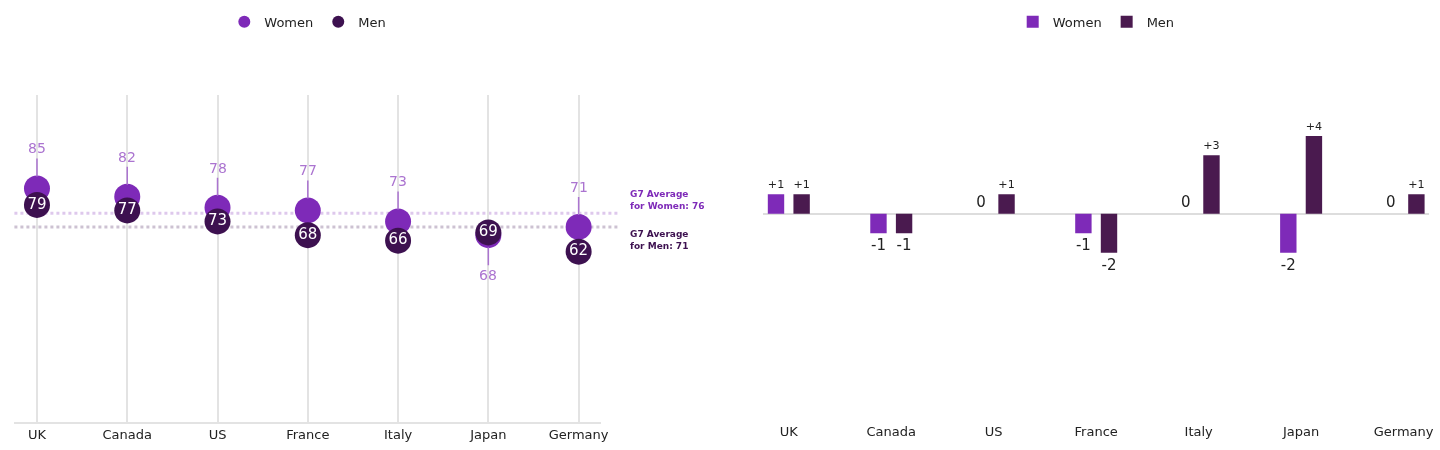 Image resolution: width=1440 pixels, height=450 pixels. Describe the element at coordinates (579, 187) in the screenshot. I see `data-label: 71` at that location.